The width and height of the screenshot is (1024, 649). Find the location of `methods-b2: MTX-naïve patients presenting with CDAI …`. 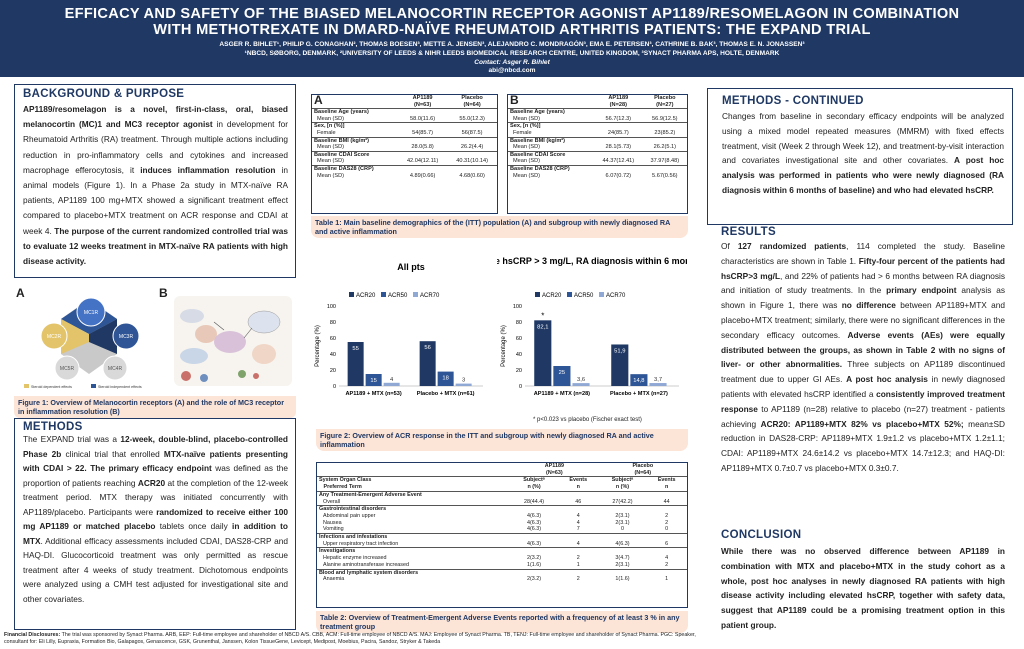

methods-b2: MTX-naïve patients presenting with CDAI … is located at coordinates (156, 461).